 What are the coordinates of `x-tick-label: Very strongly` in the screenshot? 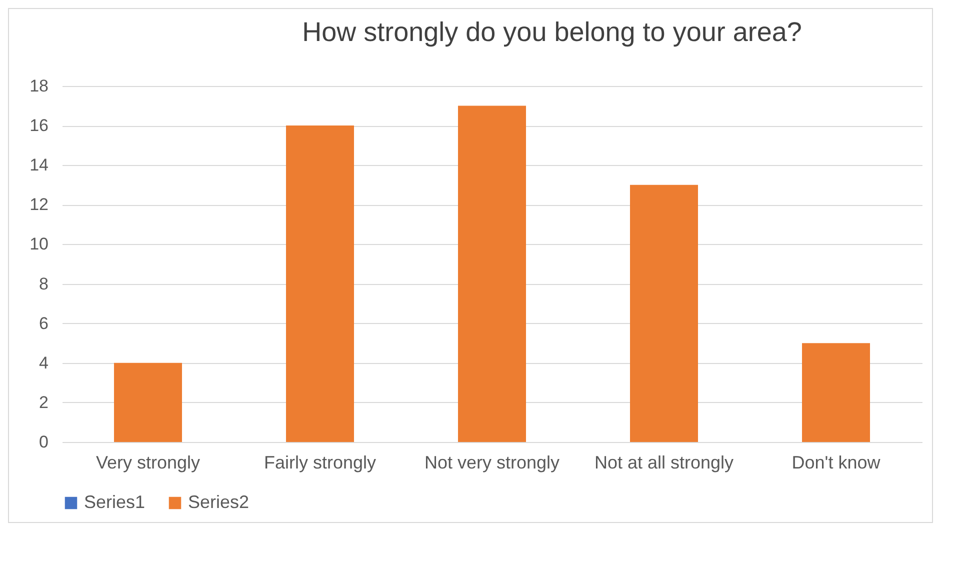 It's located at (148, 462).